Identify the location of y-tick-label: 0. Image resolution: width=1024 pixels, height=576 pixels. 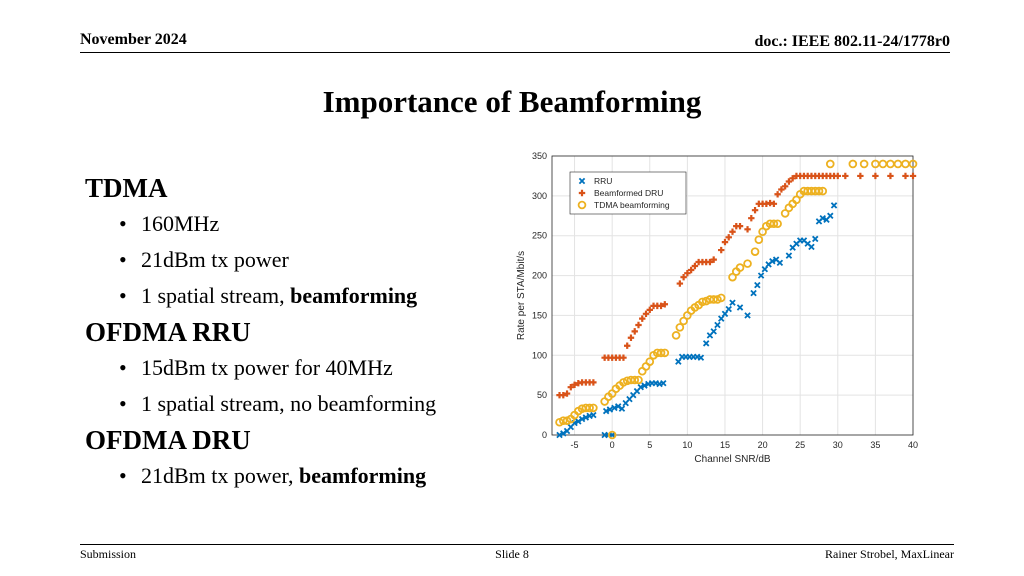
(544, 435).